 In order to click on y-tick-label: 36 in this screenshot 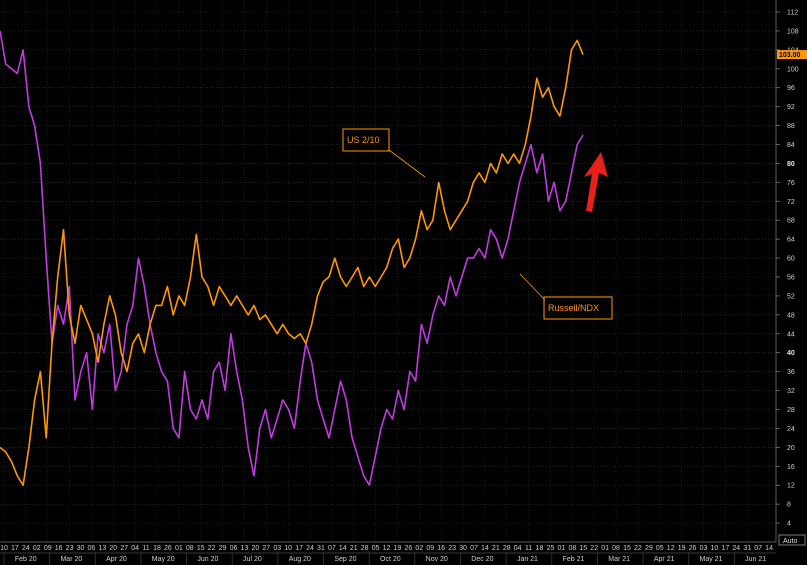, I will do `click(791, 372)`.